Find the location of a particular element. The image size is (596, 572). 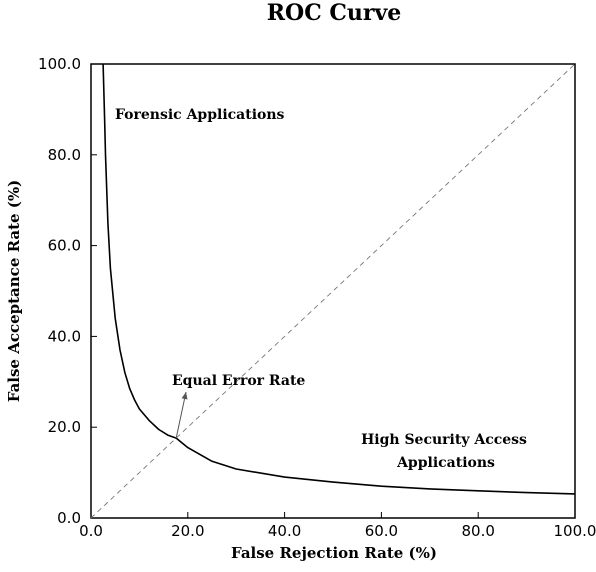

x-tick-label: 60.0 is located at coordinates (381, 531).